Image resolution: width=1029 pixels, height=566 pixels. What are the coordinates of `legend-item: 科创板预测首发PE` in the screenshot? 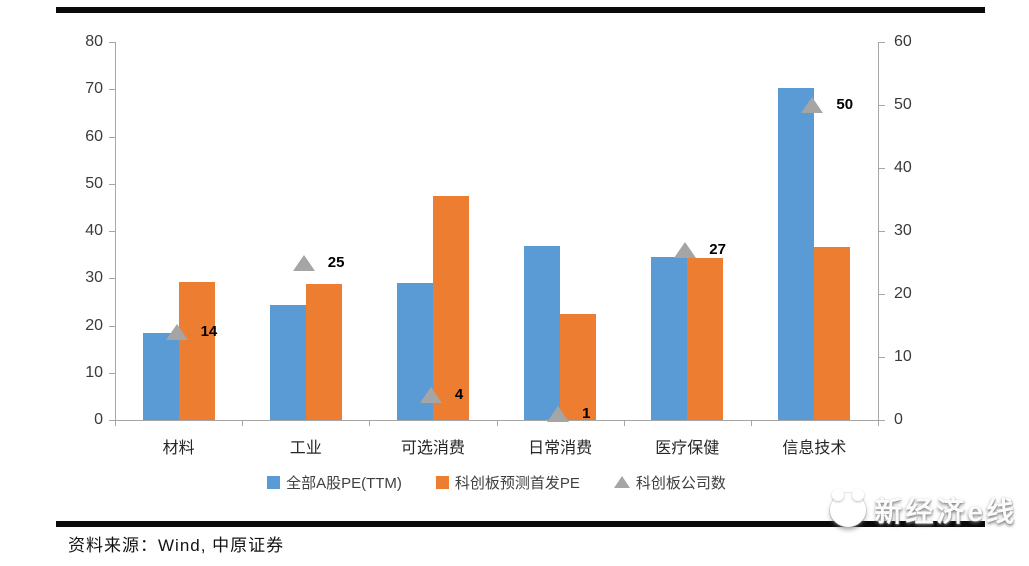 It's located at (507, 482).